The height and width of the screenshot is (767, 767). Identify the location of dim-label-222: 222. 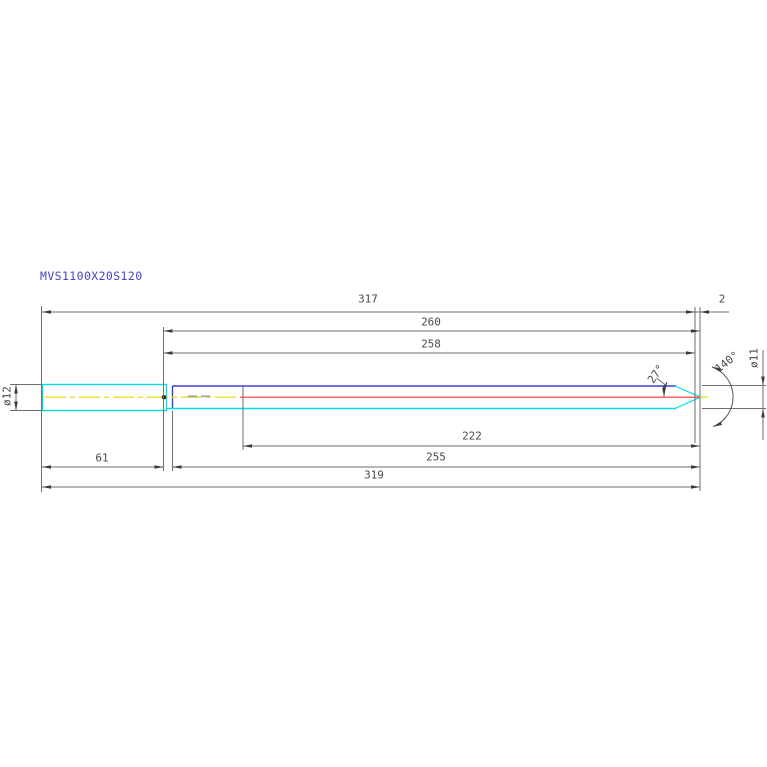
(472, 436).